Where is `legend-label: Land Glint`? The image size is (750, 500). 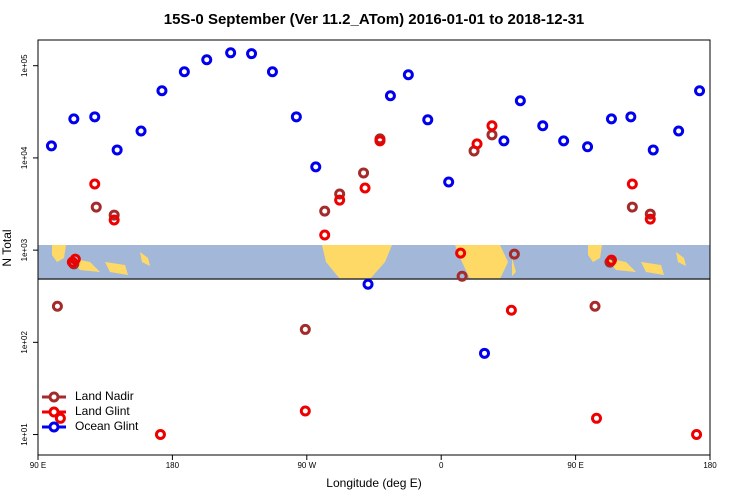 legend-label: Land Glint is located at coordinates (102, 411).